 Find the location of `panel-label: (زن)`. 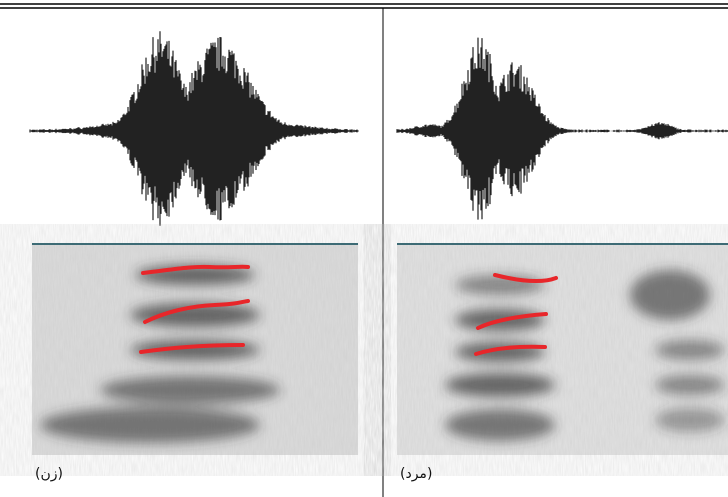

panel-label: (زن) is located at coordinates (49, 474).